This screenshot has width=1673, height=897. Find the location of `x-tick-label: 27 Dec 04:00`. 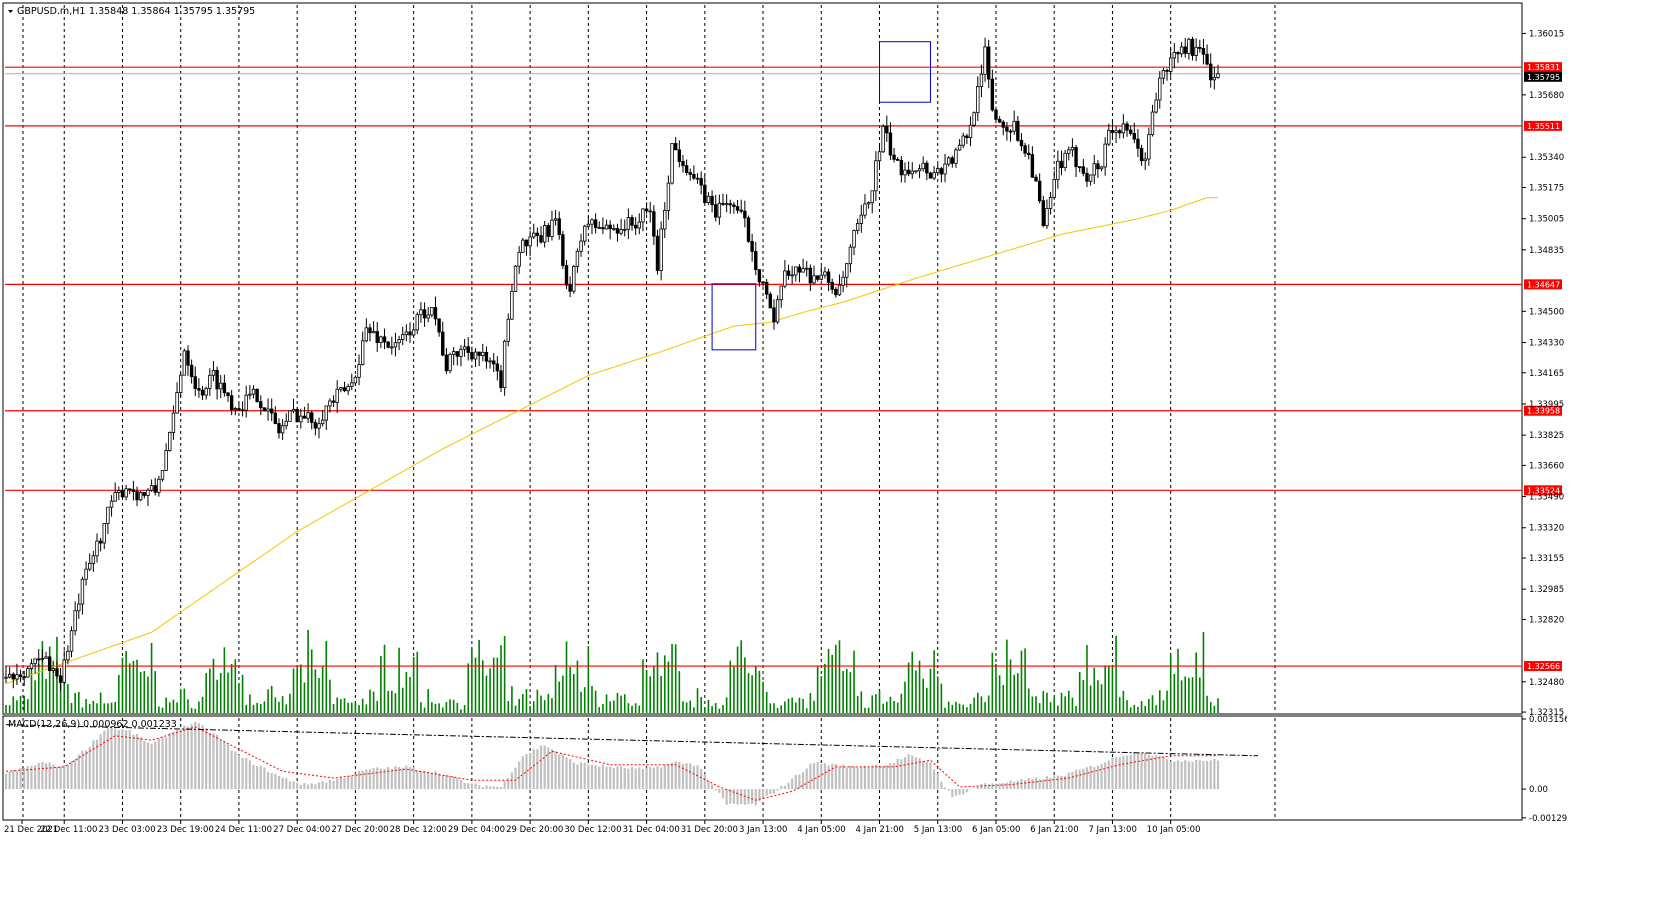

x-tick-label: 27 Dec 04:00 is located at coordinates (301, 830).